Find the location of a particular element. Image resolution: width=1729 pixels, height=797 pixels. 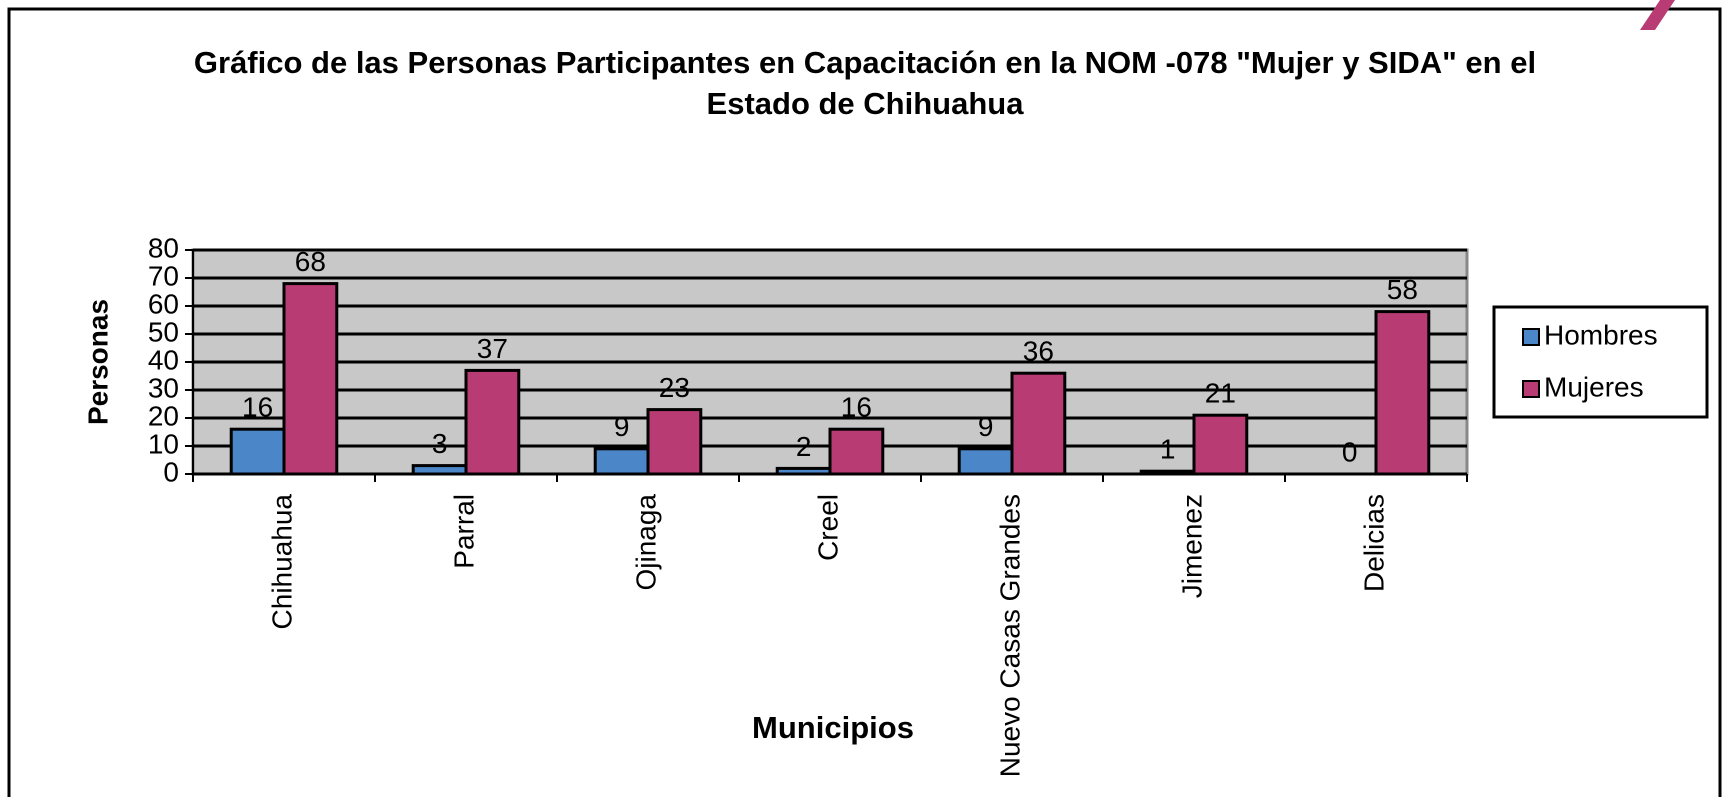

y-tick-label: 70 is located at coordinates (163, 275).